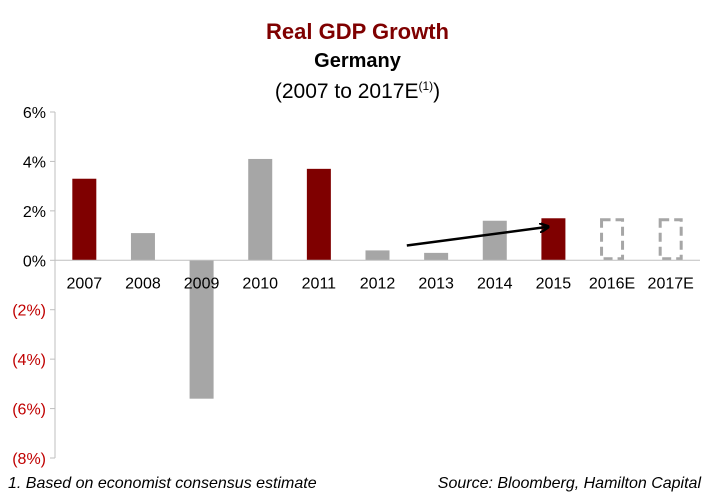 The width and height of the screenshot is (715, 499). What do you see at coordinates (85, 283) in the screenshot?
I see `x-tick-label: 2007` at bounding box center [85, 283].